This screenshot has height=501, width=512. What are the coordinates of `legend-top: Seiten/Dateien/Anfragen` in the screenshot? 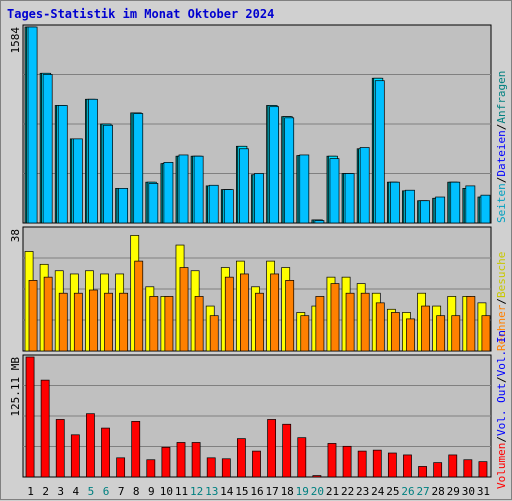 It's located at (501, 147).